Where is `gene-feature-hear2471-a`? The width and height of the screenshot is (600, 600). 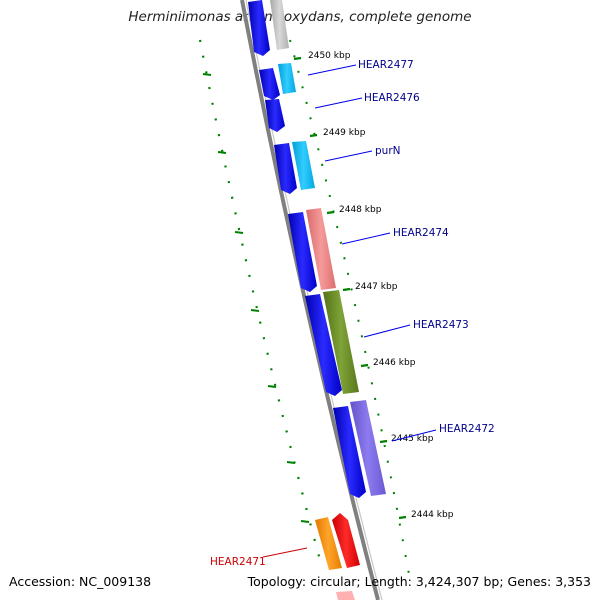 gene-feature-hear2471-a is located at coordinates (328, 543).